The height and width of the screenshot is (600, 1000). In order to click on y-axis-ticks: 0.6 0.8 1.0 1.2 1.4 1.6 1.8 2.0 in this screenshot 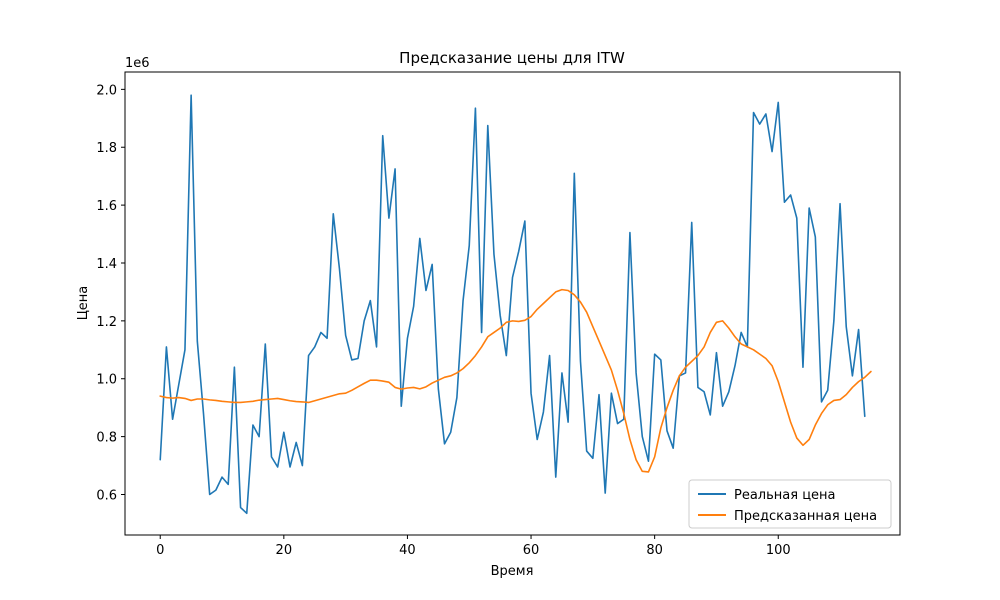, I will do `click(110, 293)`.